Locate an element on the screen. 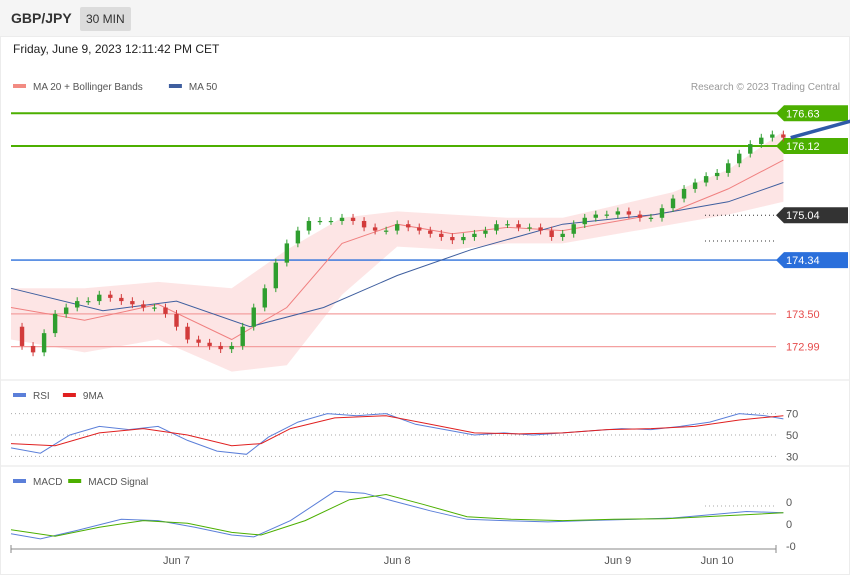 This screenshot has width=850, height=576. rsi-ma9-line is located at coordinates (397, 431).